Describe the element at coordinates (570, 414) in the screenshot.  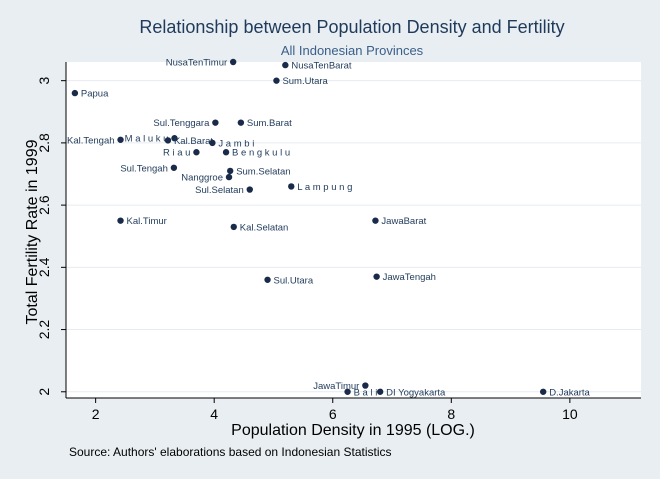
I see `x-tick-label: 10` at that location.